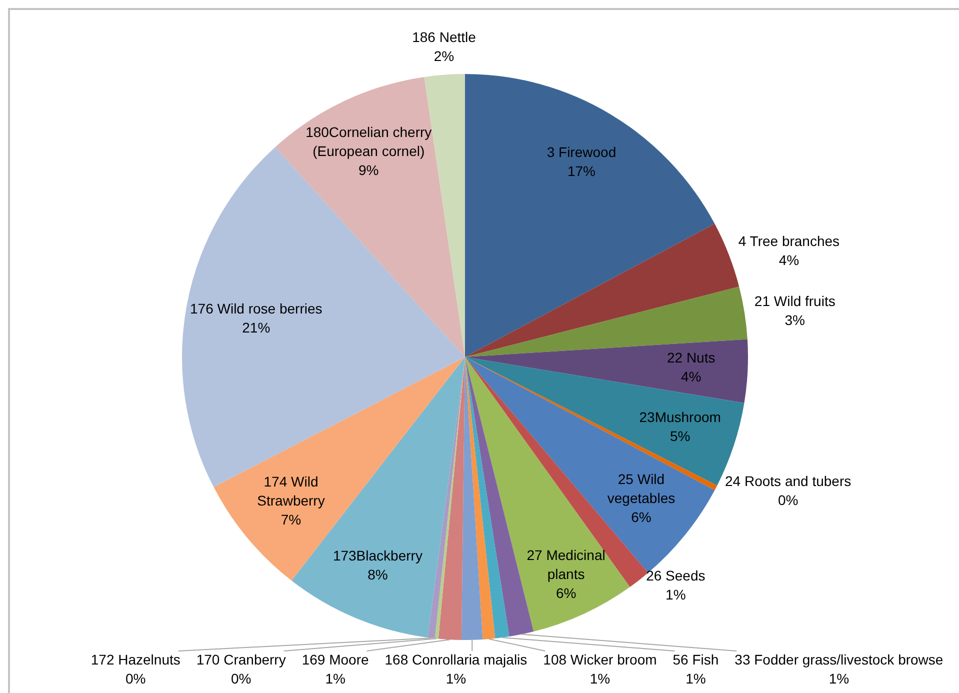 Image resolution: width=959 pixels, height=693 pixels. What do you see at coordinates (566, 564) in the screenshot?
I see `slice-label: 27 Medicinal plants` at bounding box center [566, 564].